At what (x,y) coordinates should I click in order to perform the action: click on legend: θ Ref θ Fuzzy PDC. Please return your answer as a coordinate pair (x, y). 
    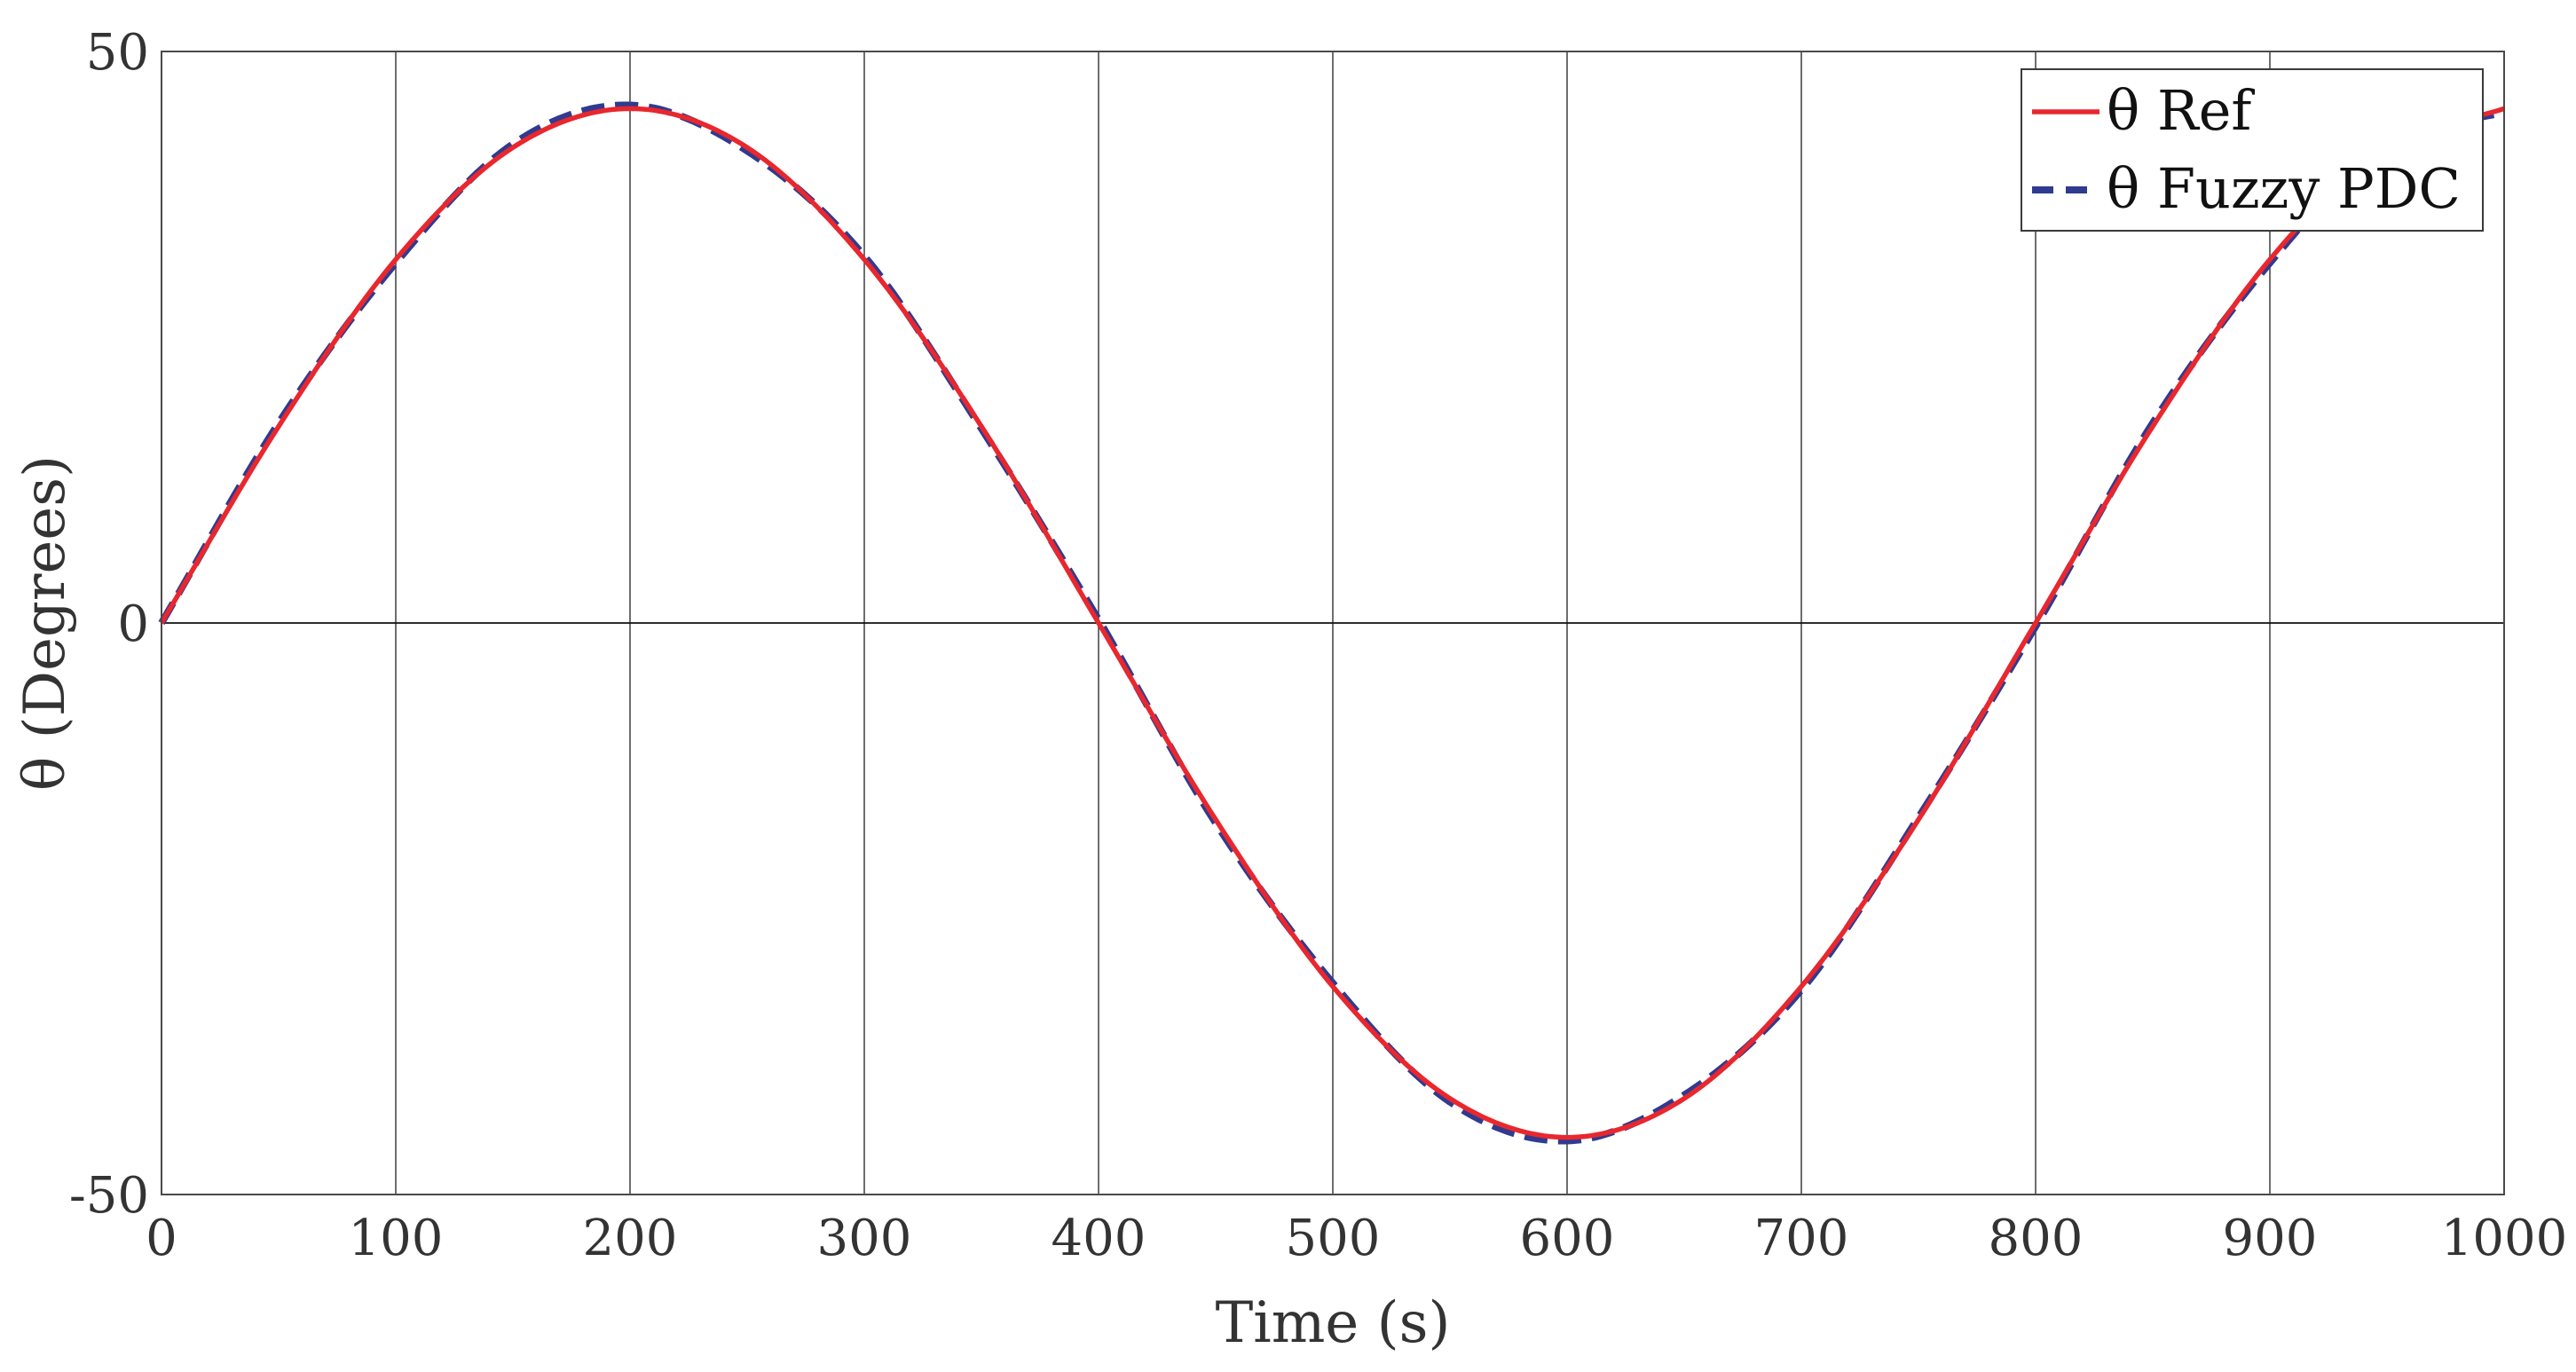
    Looking at the image, I should click on (2253, 150).